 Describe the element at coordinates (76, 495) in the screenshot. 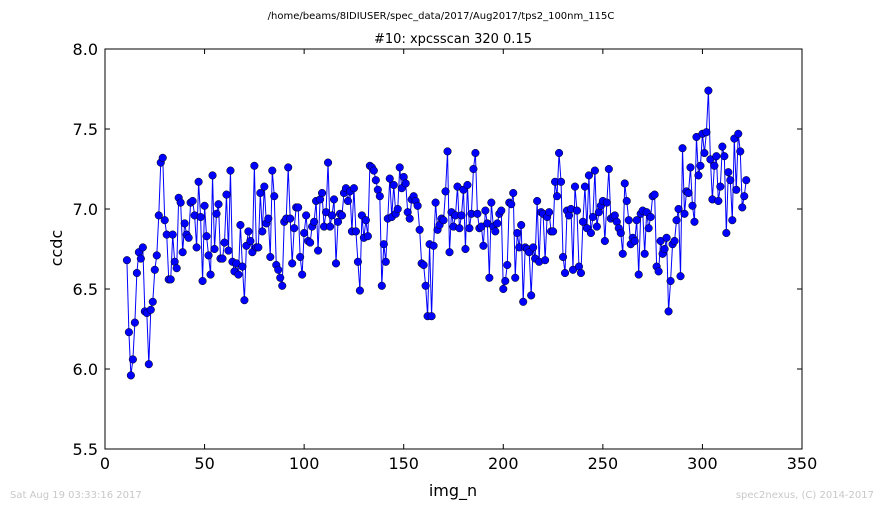

I see `footer-timestamp: Sat Aug 19 03:33:16 2017` at that location.